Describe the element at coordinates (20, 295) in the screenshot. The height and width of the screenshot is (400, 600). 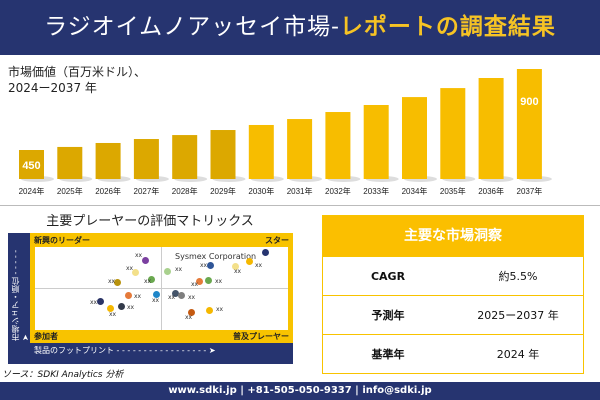
I see `y-axis-label: 市場シェア・順位 - - - - - ➤` at that location.